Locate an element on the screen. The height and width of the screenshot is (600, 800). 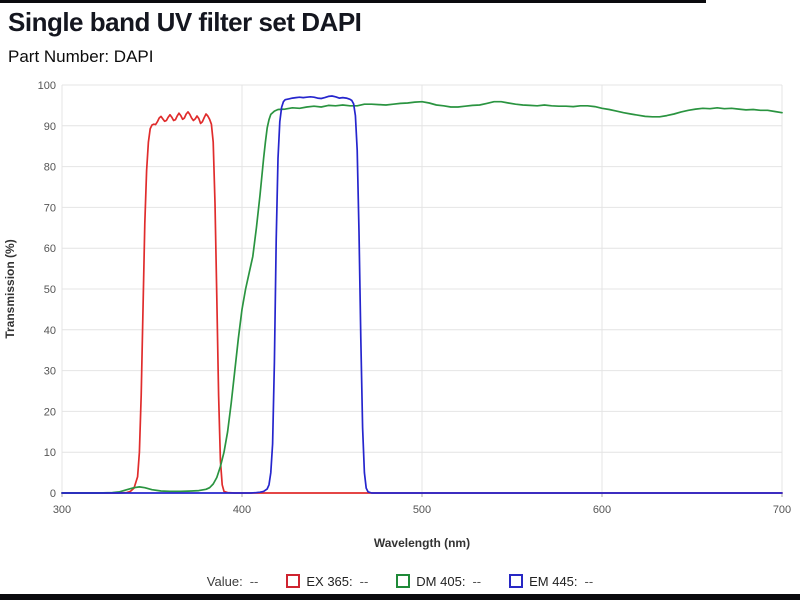
page-title: Single band UV filter set DAPI is located at coordinates (185, 22).